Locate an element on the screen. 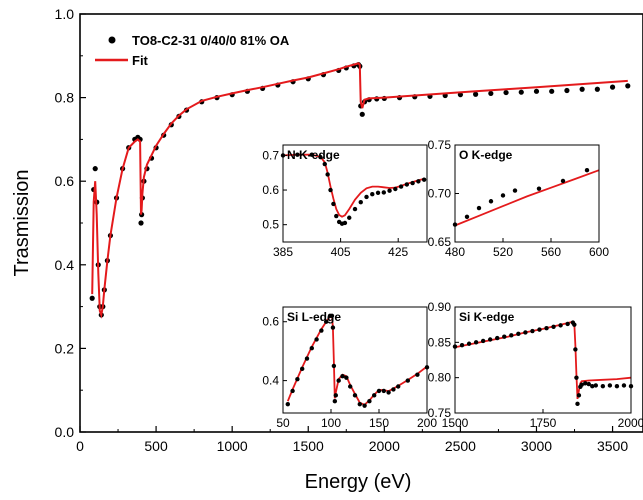 The width and height of the screenshot is (643, 500). inset-fit-line is located at coordinates (543, 360).